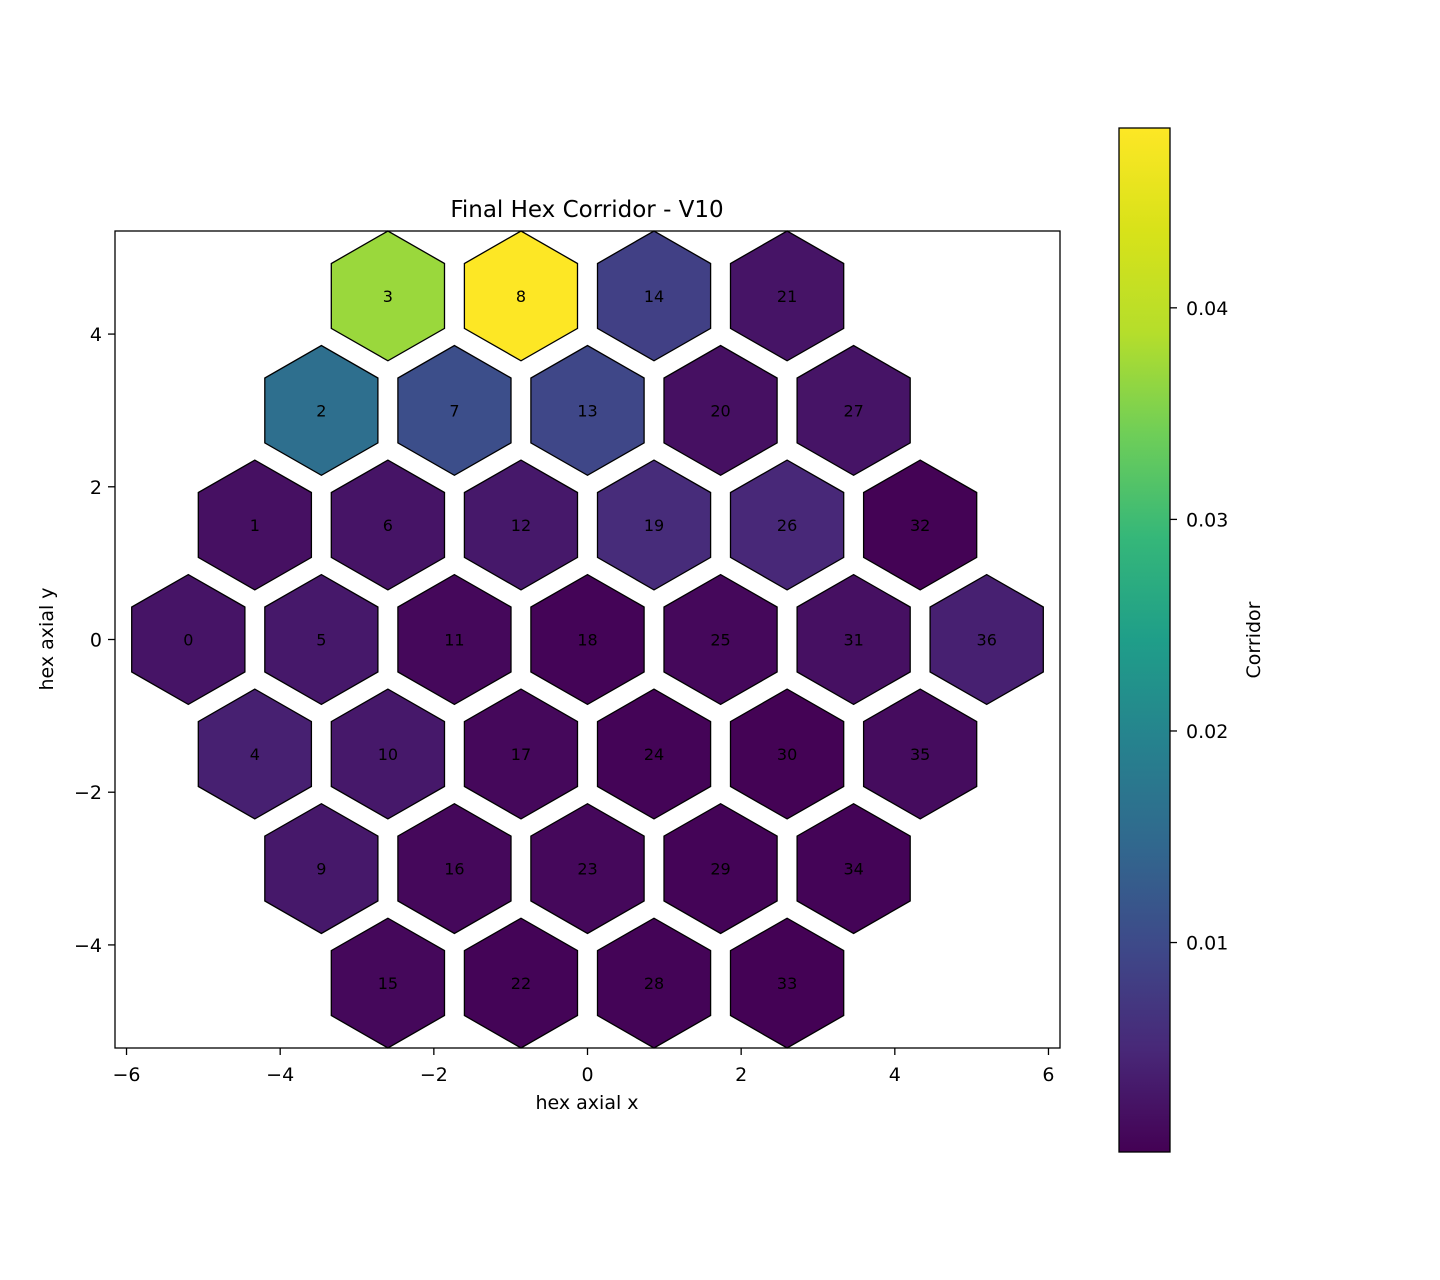  What do you see at coordinates (1207, 309) in the screenshot?
I see `colorbar-tick-label: 0.04` at bounding box center [1207, 309].